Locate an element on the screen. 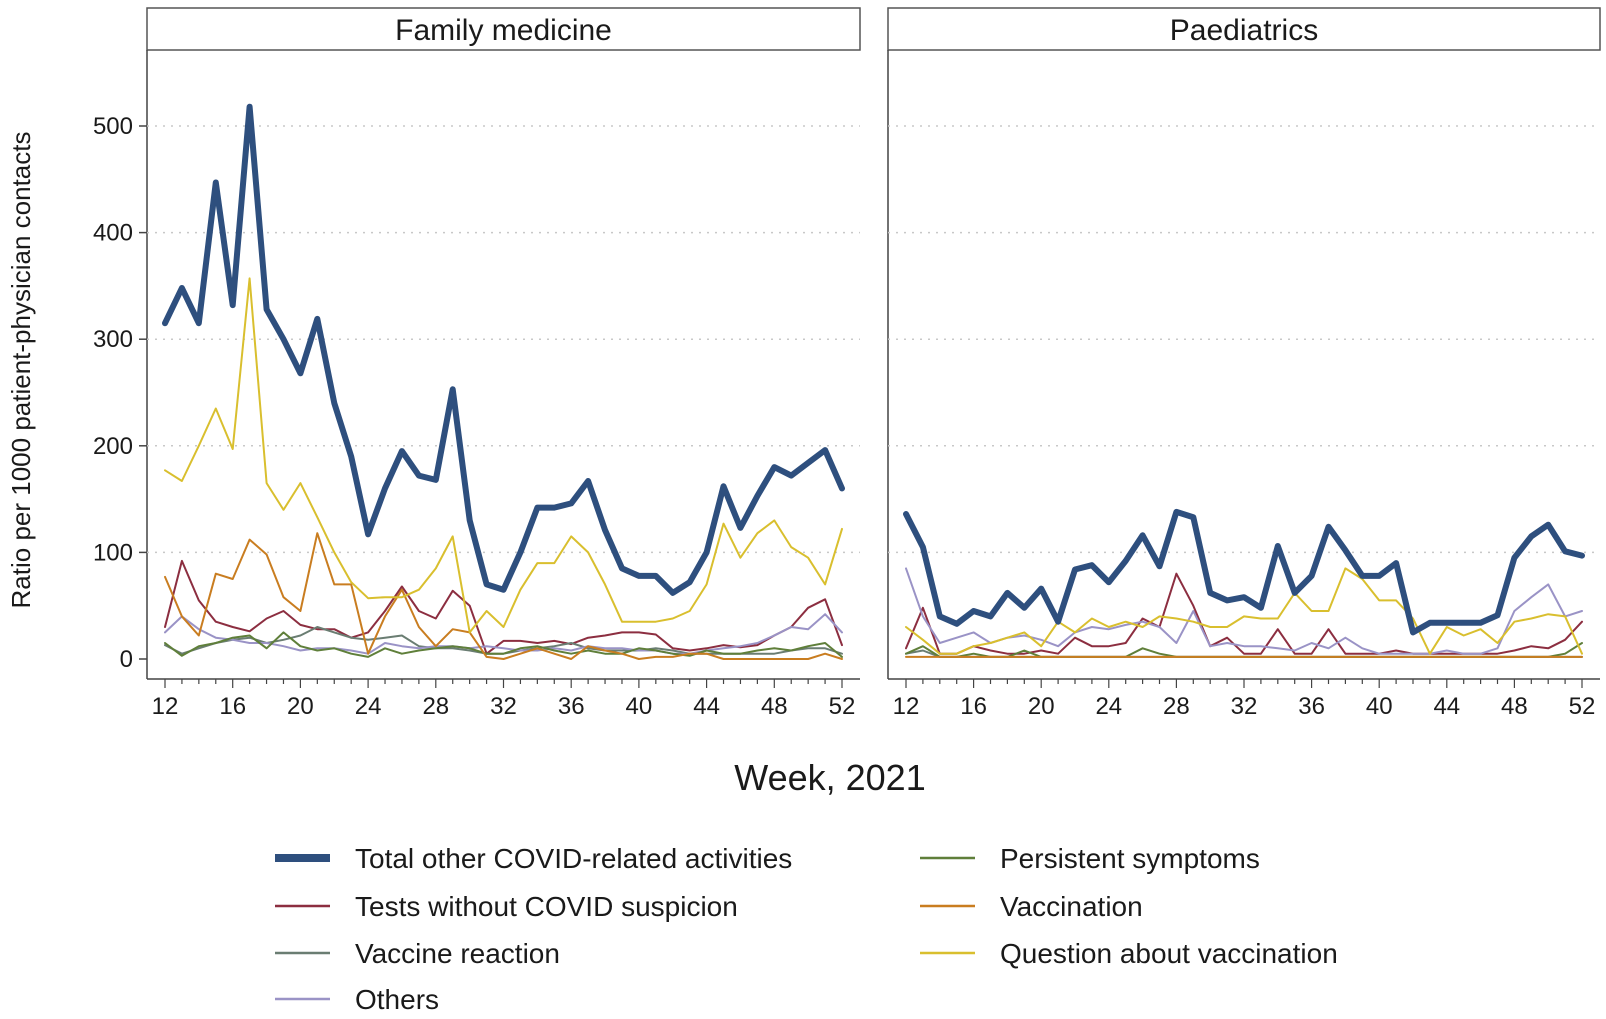  series-line-vaccination is located at coordinates (503, 596).